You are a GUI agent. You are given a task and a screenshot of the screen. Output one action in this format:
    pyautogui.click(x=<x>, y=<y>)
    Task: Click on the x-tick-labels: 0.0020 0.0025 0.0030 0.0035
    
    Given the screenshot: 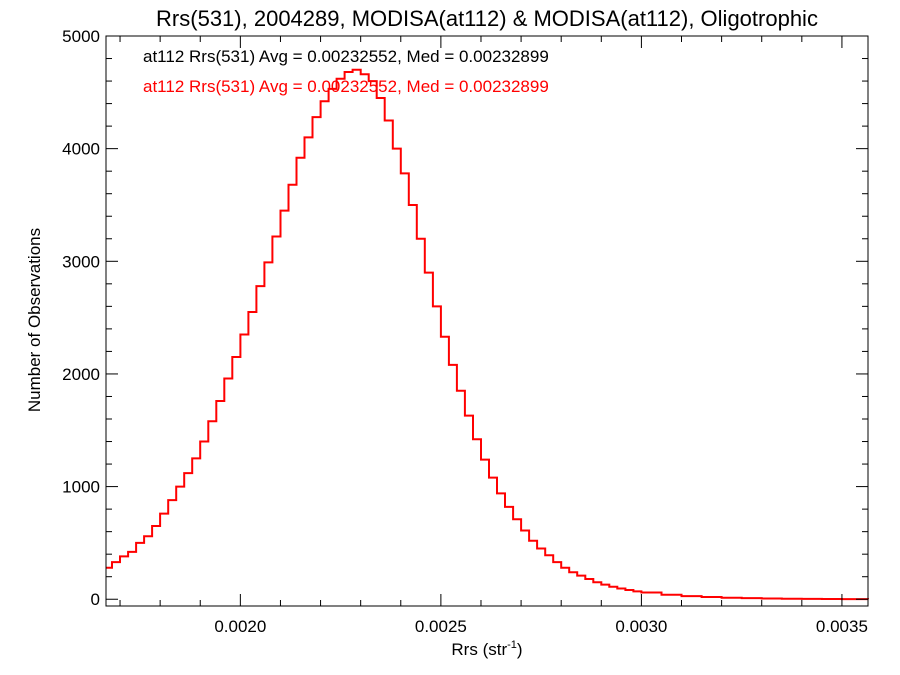 What is the action you would take?
    pyautogui.click(x=541, y=626)
    